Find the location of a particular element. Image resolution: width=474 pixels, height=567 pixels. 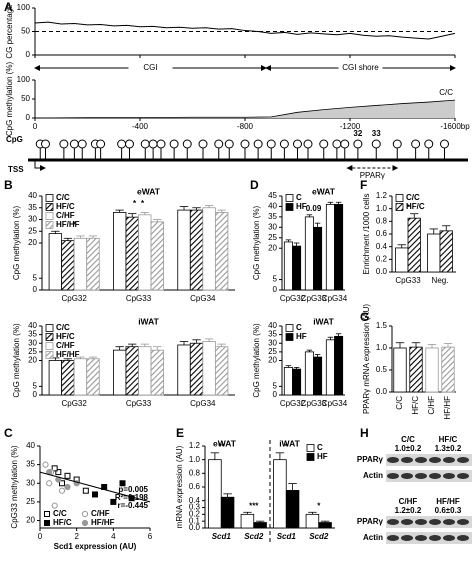

y-tick-label: 0.5 is located at coordinates (382, 369).